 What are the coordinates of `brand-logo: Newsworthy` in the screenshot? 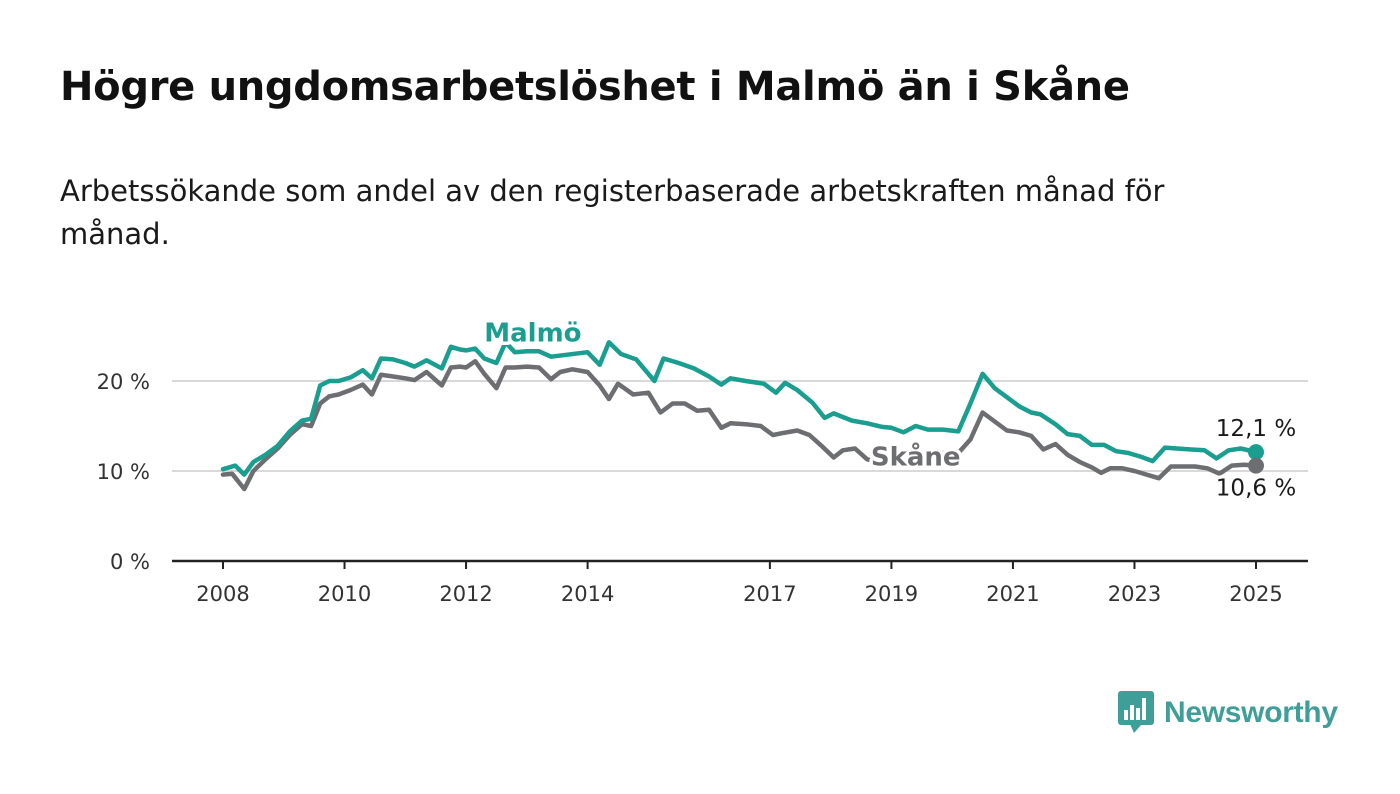 It's located at (1228, 713).